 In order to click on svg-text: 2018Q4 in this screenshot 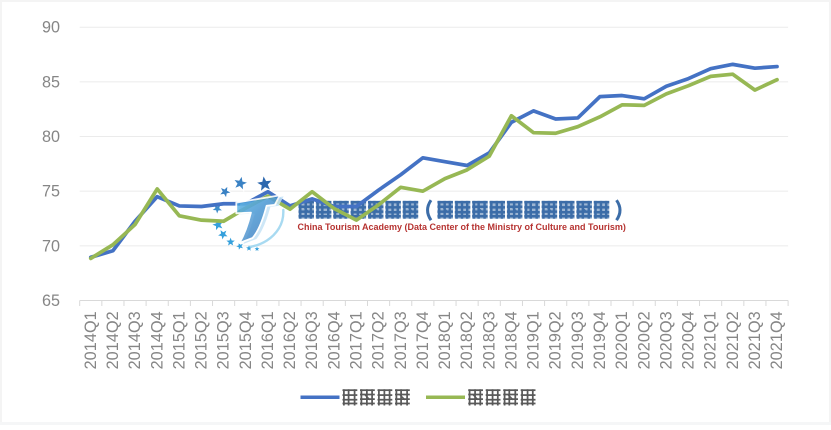, I will do `click(511, 340)`.